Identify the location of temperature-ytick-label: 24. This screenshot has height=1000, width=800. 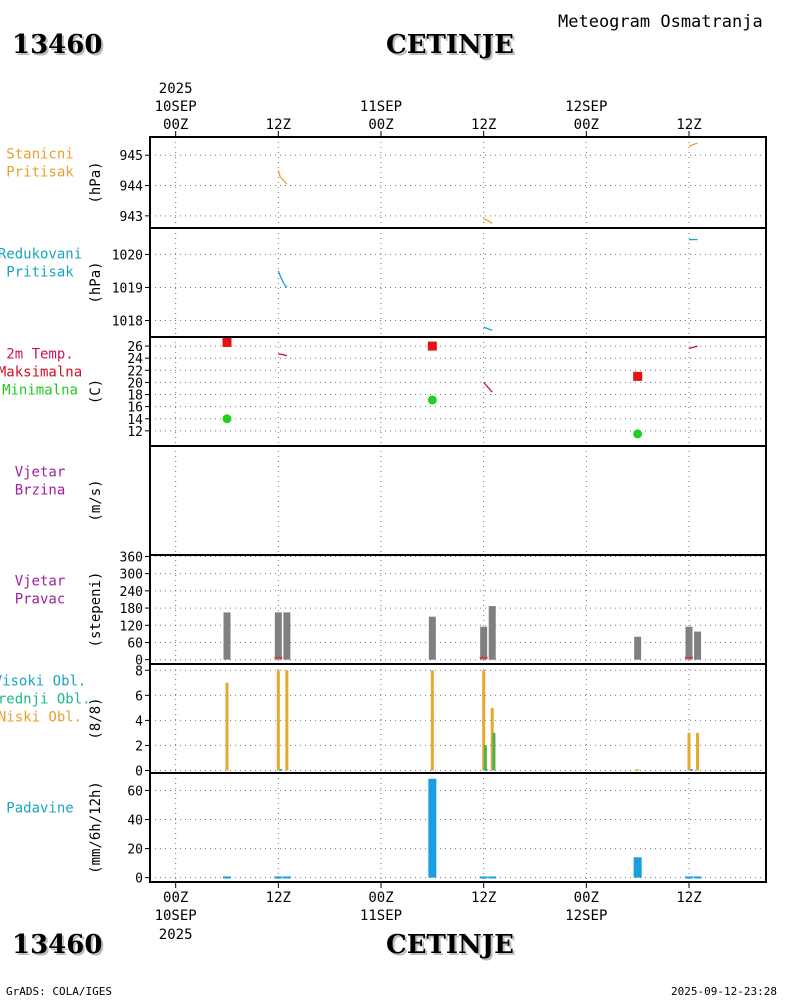
(135, 359).